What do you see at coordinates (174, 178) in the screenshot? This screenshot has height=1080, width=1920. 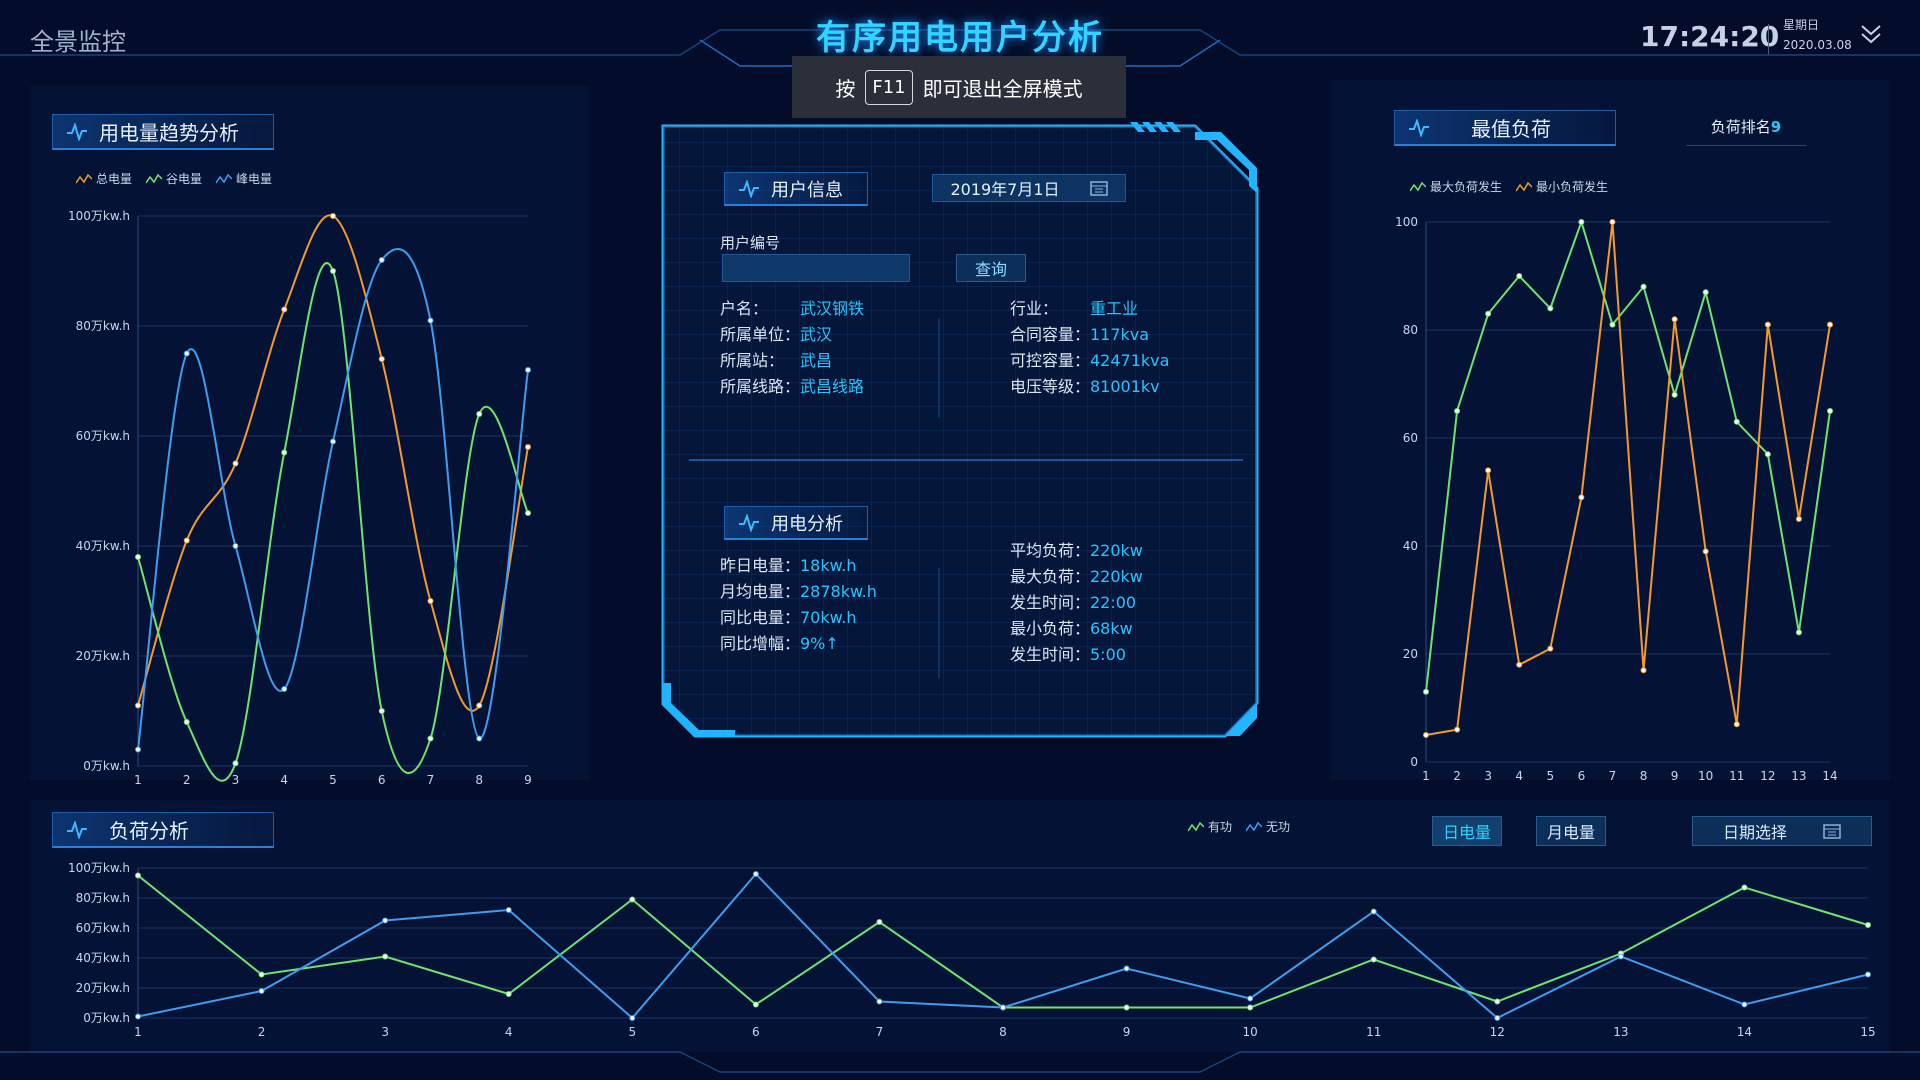 I see `legend-item-valley: 谷电量` at bounding box center [174, 178].